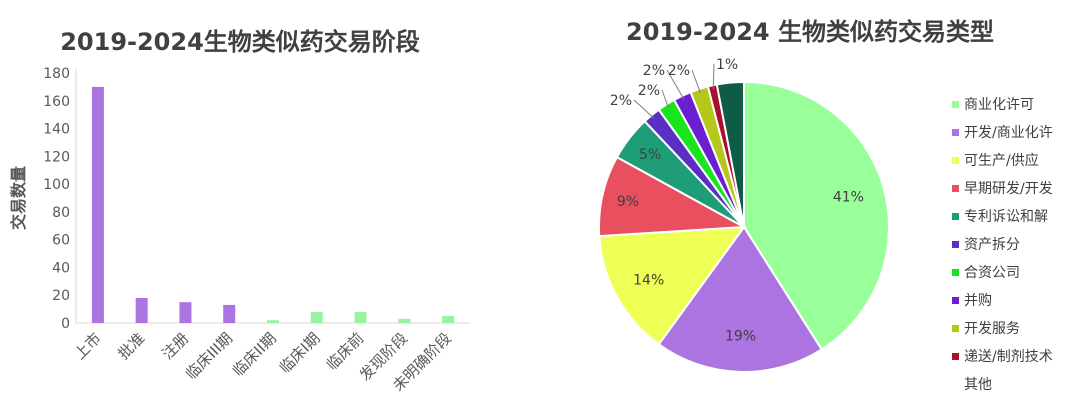 This screenshot has width=1080, height=408. What do you see at coordinates (175, 346) in the screenshot?
I see `x-tick-label: 注册` at bounding box center [175, 346].